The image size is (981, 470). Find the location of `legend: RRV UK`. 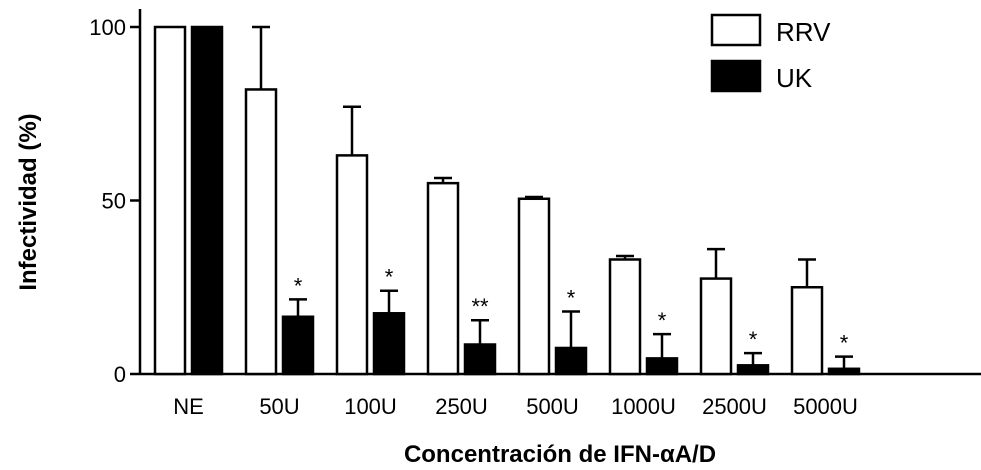

legend: RRV UK is located at coordinates (770, 53).